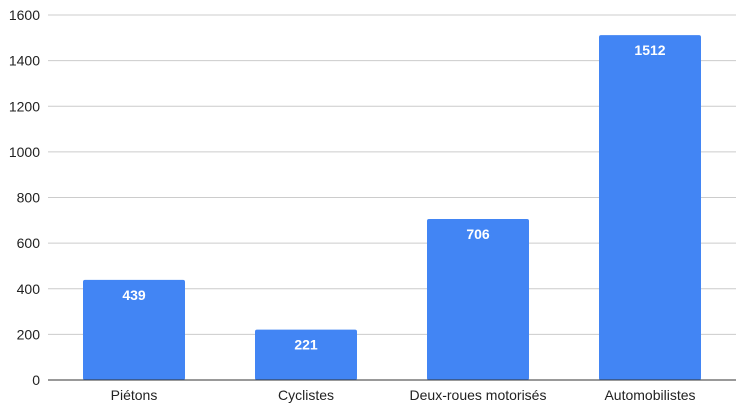 This screenshot has height=417, width=750. Describe the element at coordinates (29, 289) in the screenshot. I see `y-tick-label: 400` at that location.